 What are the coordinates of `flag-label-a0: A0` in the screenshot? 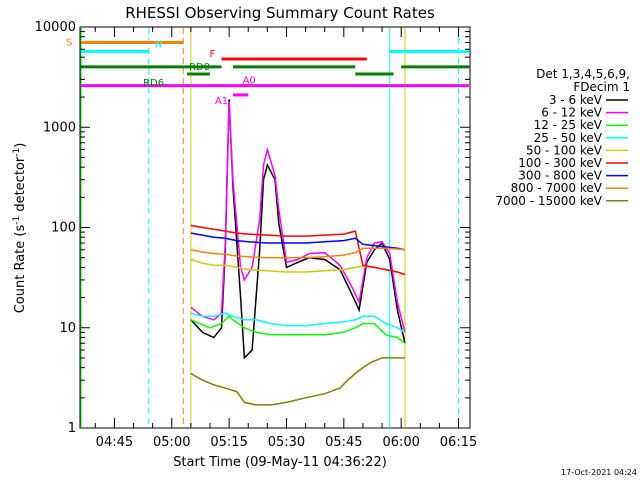 It's located at (249, 81).